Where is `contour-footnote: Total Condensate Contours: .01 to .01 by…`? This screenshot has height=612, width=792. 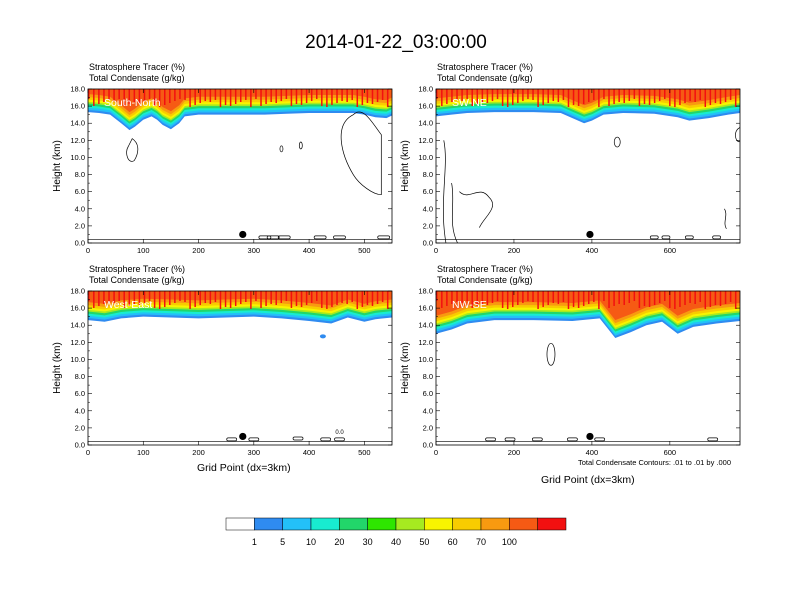
contour-footnote: Total Condensate Contours: .01 to .01 by… is located at coordinates (655, 462).